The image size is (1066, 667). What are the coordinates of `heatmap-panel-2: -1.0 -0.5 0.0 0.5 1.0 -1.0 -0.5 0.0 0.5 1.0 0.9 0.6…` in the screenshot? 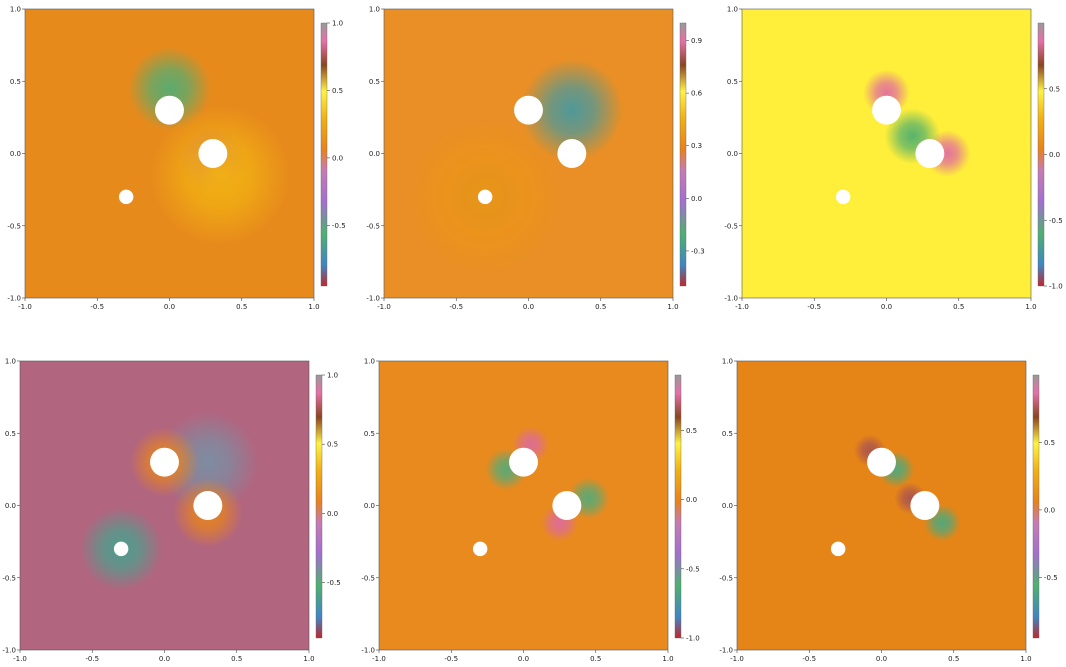 It's located at (535, 159).